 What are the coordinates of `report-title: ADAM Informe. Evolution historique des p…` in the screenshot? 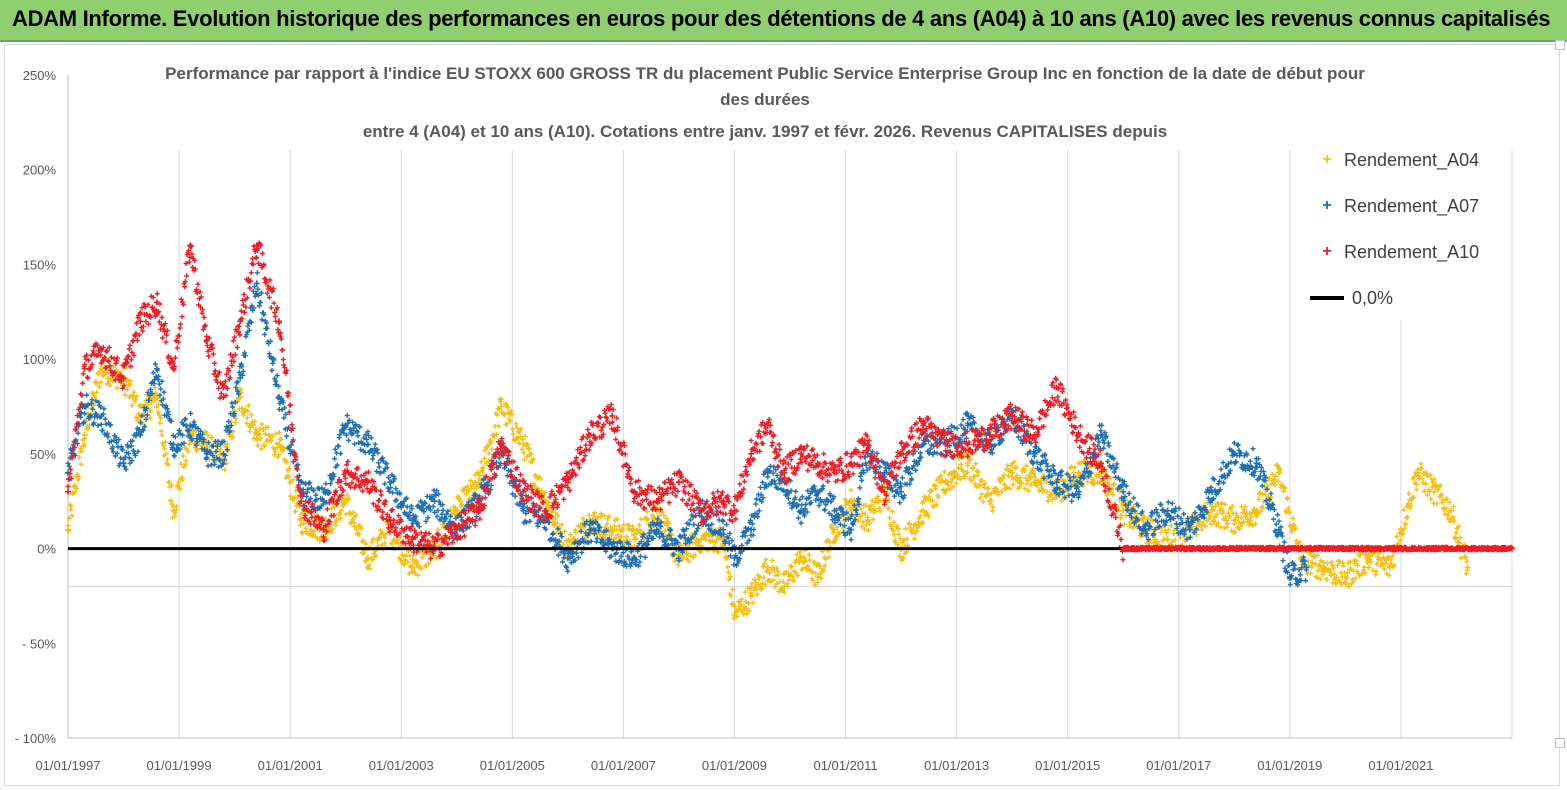 It's located at (781, 18).